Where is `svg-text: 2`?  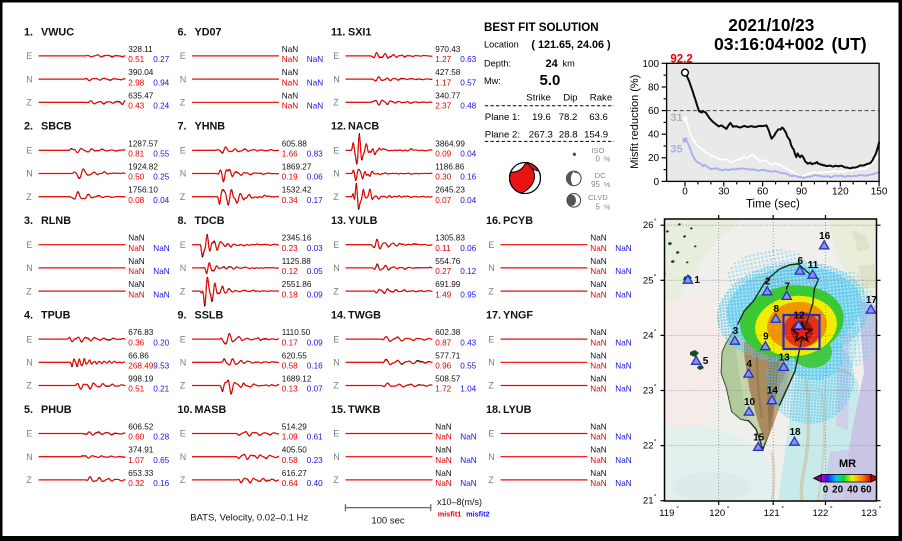 svg-text: 2 is located at coordinates (768, 282).